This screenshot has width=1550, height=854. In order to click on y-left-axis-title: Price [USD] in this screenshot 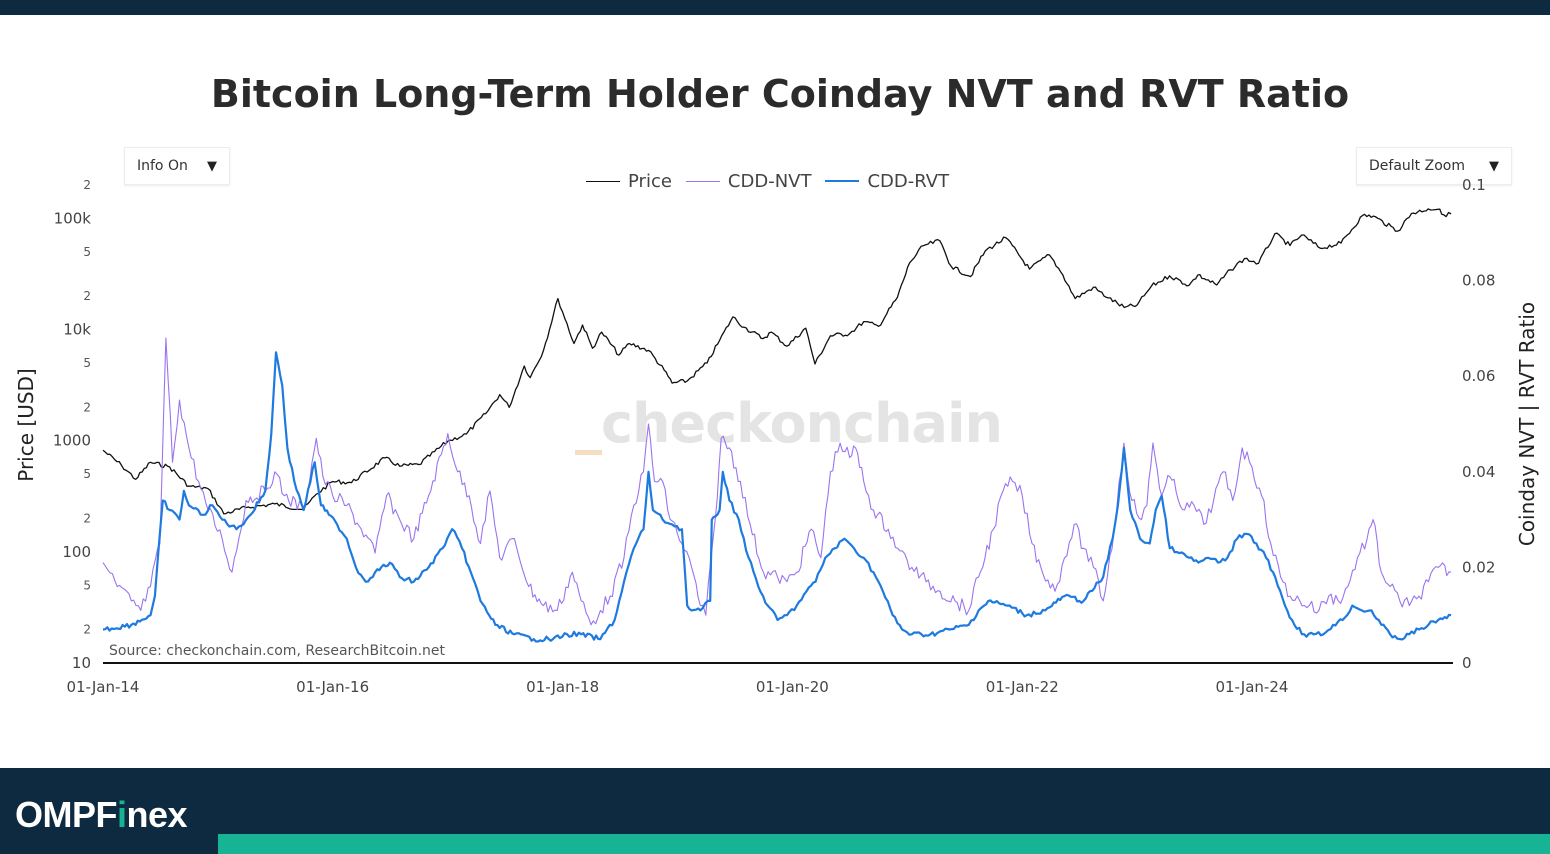, I will do `click(26, 425)`.